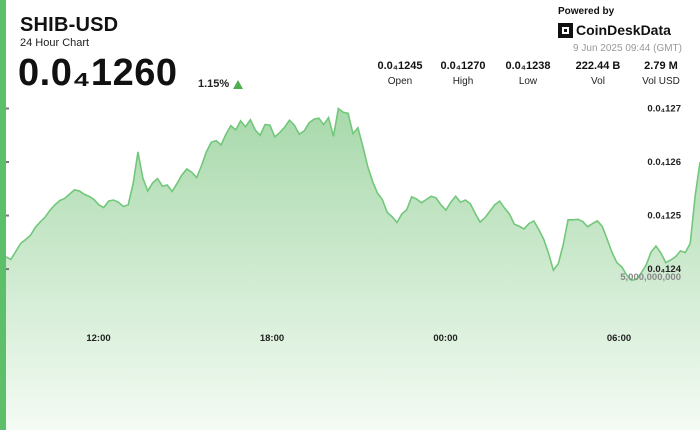 This screenshot has height=430, width=700. Describe the element at coordinates (660, 73) in the screenshot. I see `stat-vol-usd: 2.79 M Vol USD` at that location.